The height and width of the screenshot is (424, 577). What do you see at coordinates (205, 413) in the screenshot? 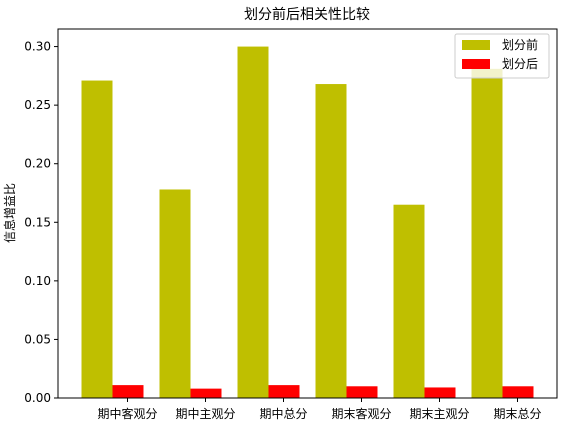
I see `x-tick-label: 期中主观分` at bounding box center [205, 413].